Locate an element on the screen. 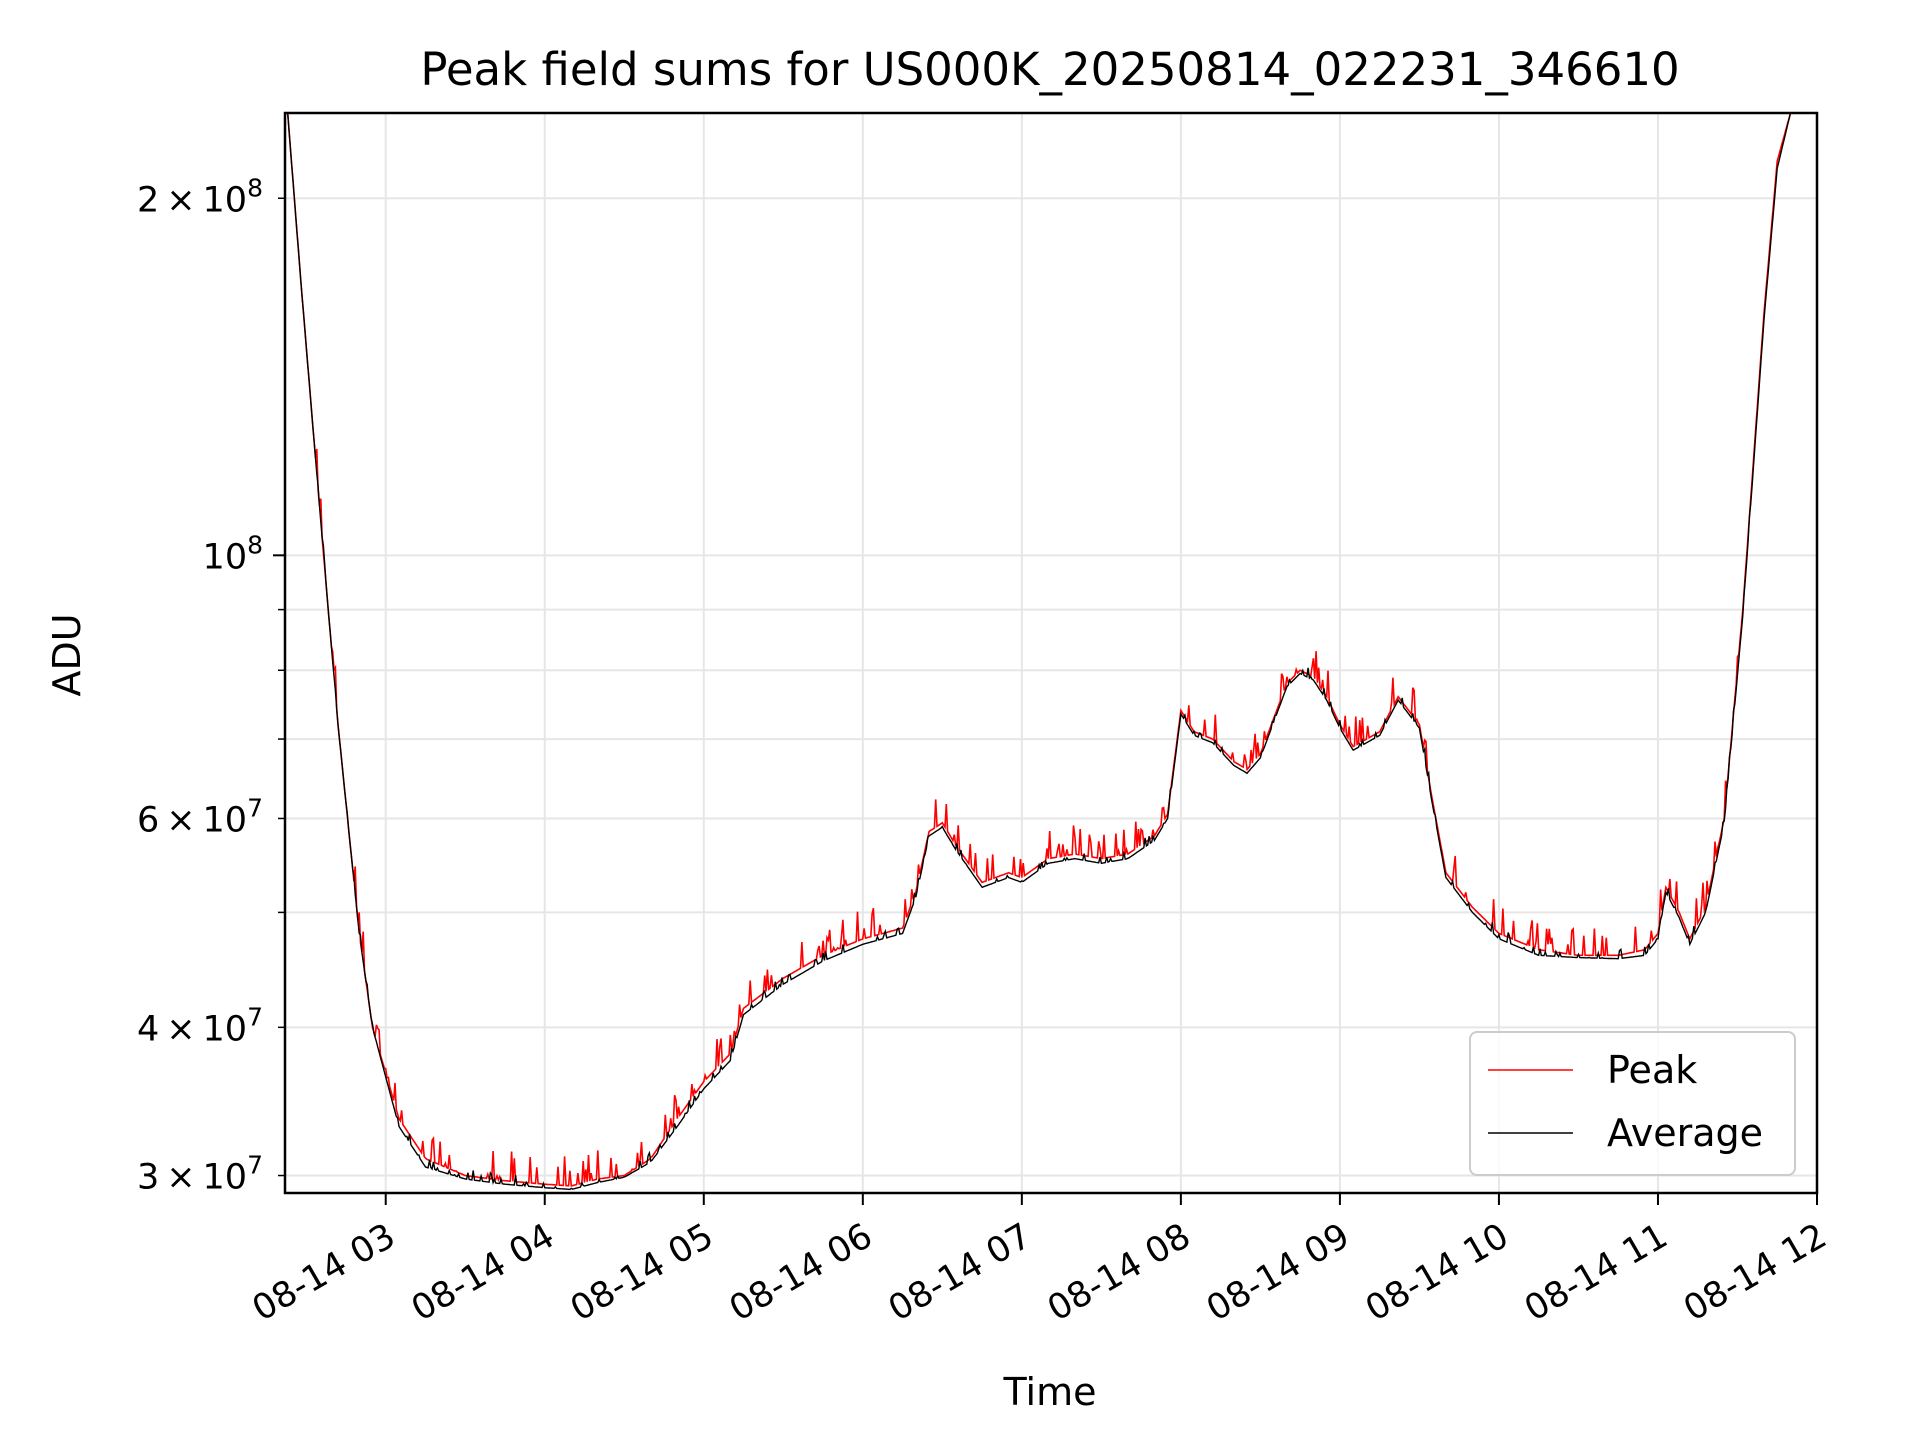 The height and width of the screenshot is (1440, 1920). legend-box is located at coordinates (1632, 1103).